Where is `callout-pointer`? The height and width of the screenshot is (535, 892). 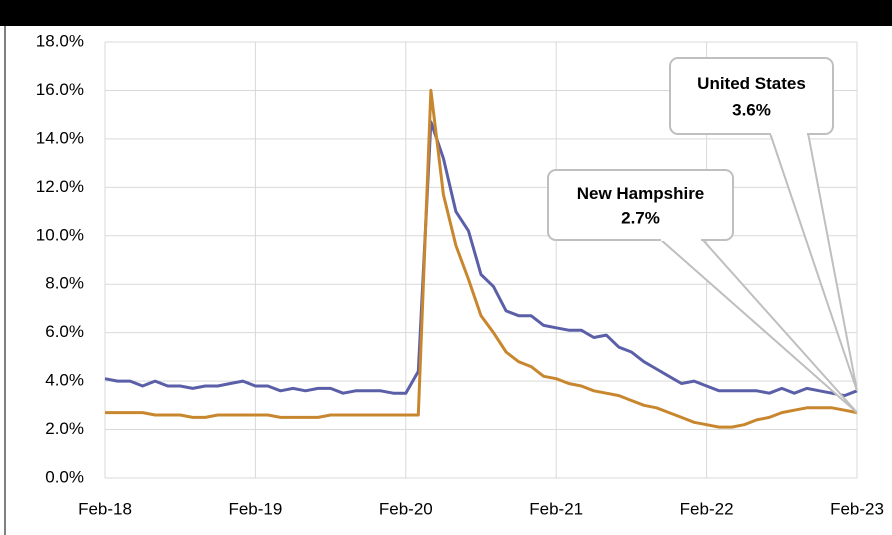
callout-pointer is located at coordinates (813, 262).